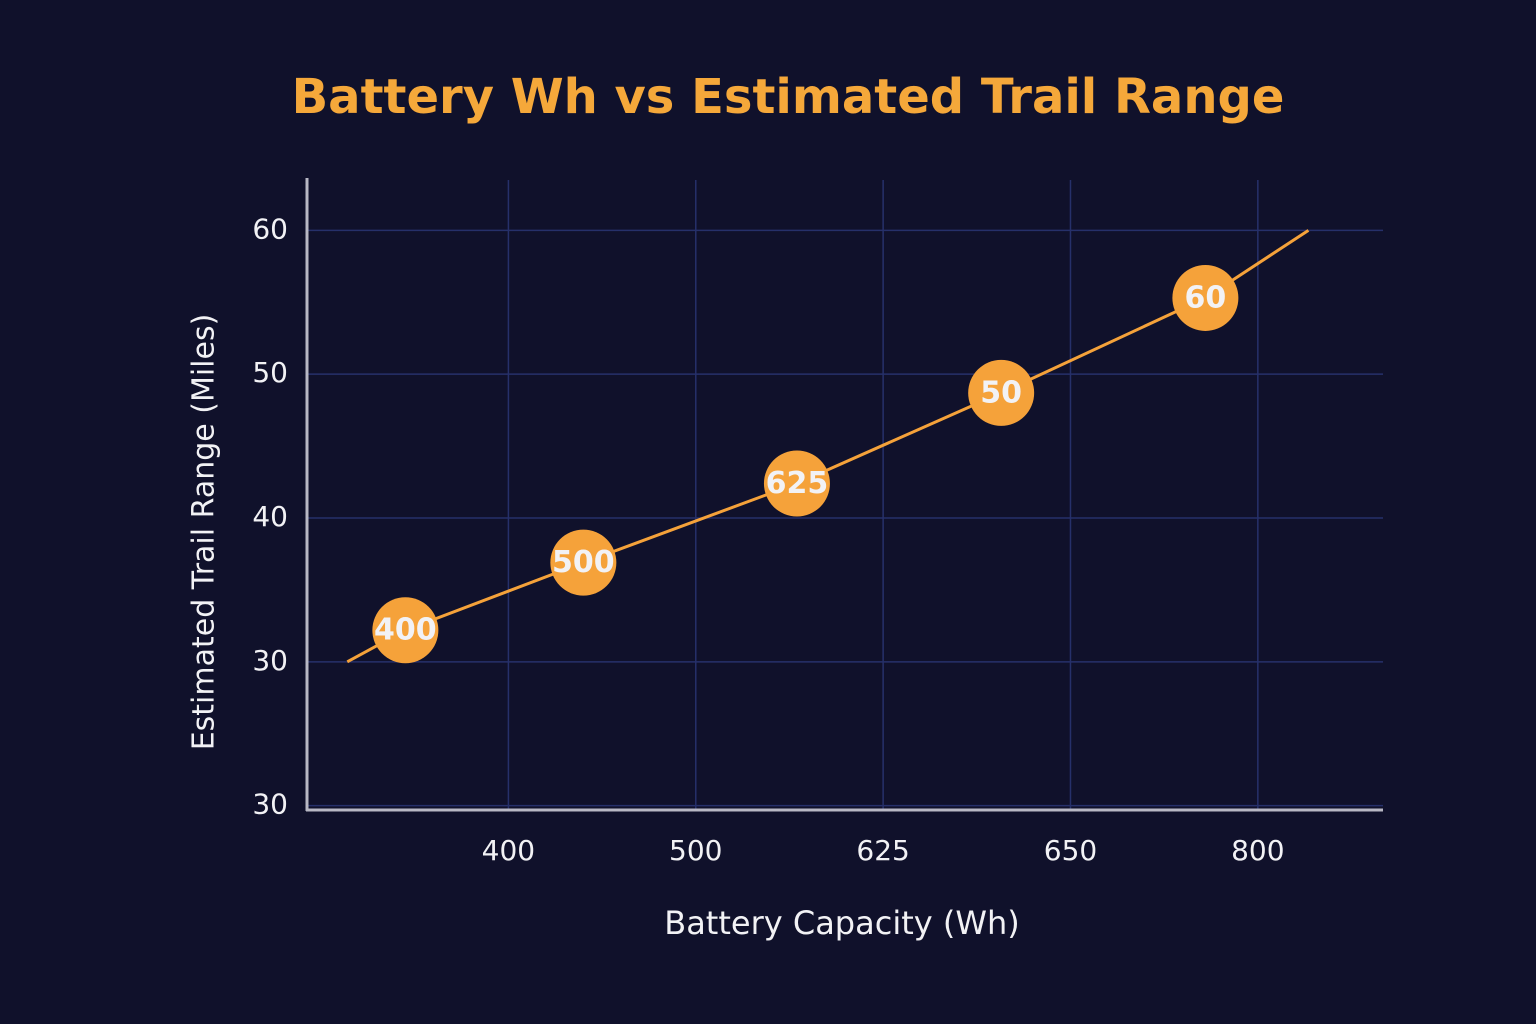 Image resolution: width=1536 pixels, height=1024 pixels. I want to click on point-label: 500, so click(583, 562).